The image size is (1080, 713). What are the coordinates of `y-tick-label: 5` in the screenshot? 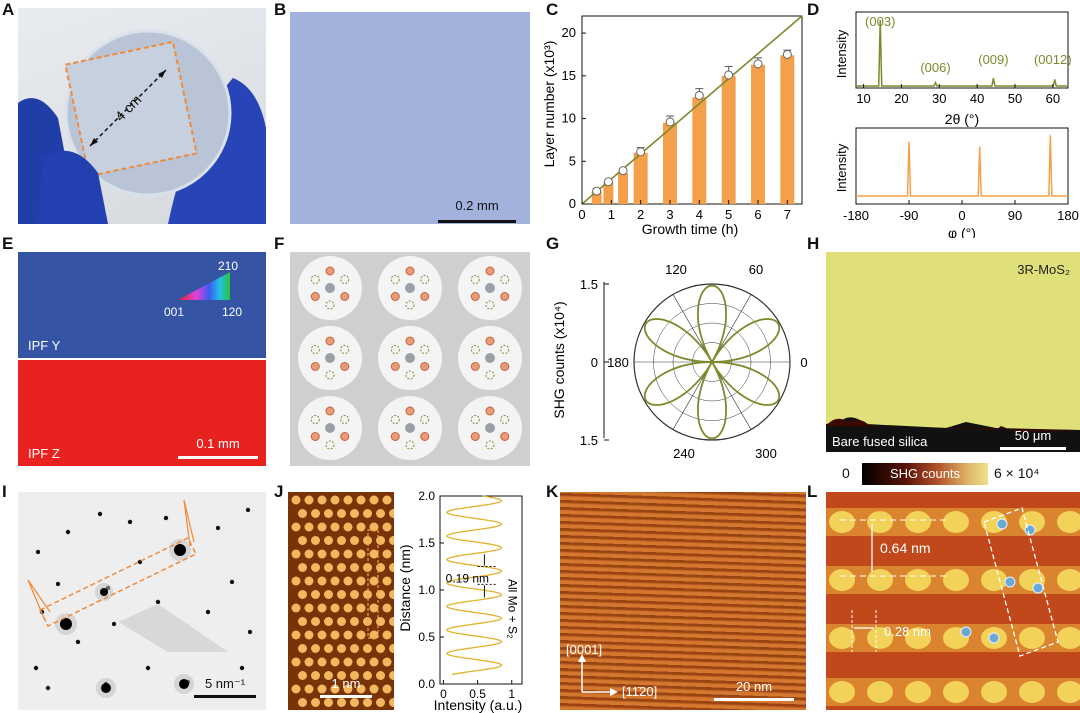 It's located at (572, 160).